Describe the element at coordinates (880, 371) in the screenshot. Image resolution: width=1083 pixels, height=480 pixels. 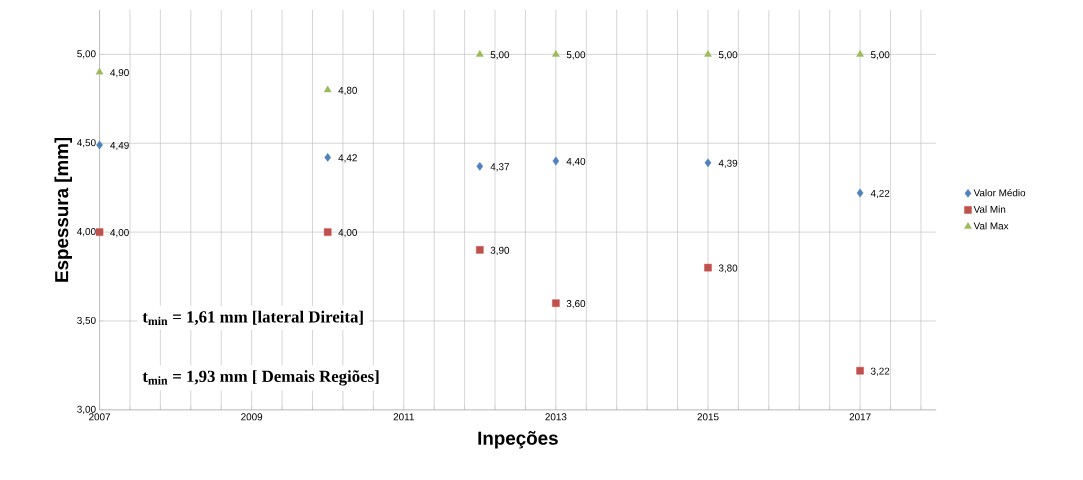
I see `data-label: 3,22` at that location.